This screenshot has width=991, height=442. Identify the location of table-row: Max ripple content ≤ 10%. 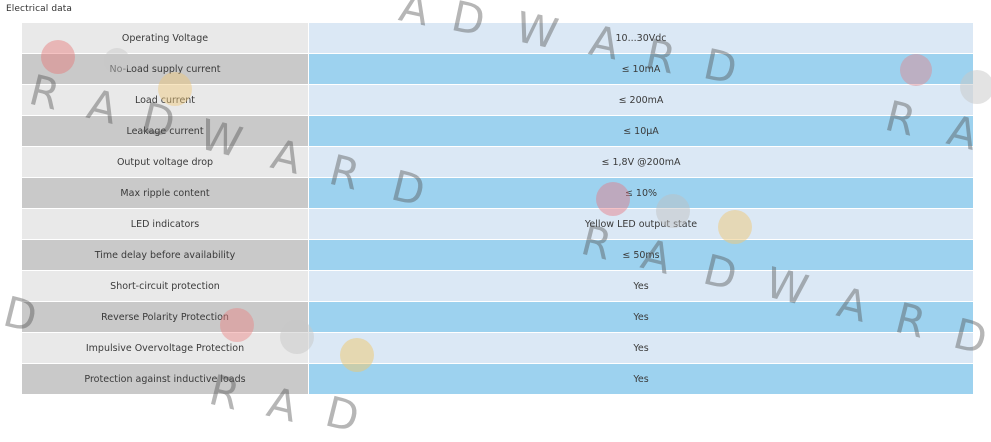
(497, 193).